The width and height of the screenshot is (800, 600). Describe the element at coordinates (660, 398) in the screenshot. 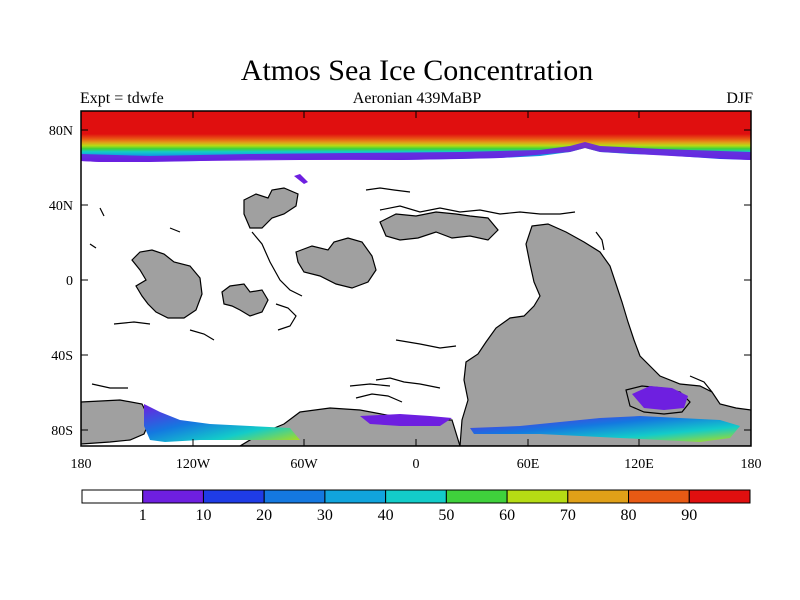

I see `sea-ice-south-east-bay` at that location.